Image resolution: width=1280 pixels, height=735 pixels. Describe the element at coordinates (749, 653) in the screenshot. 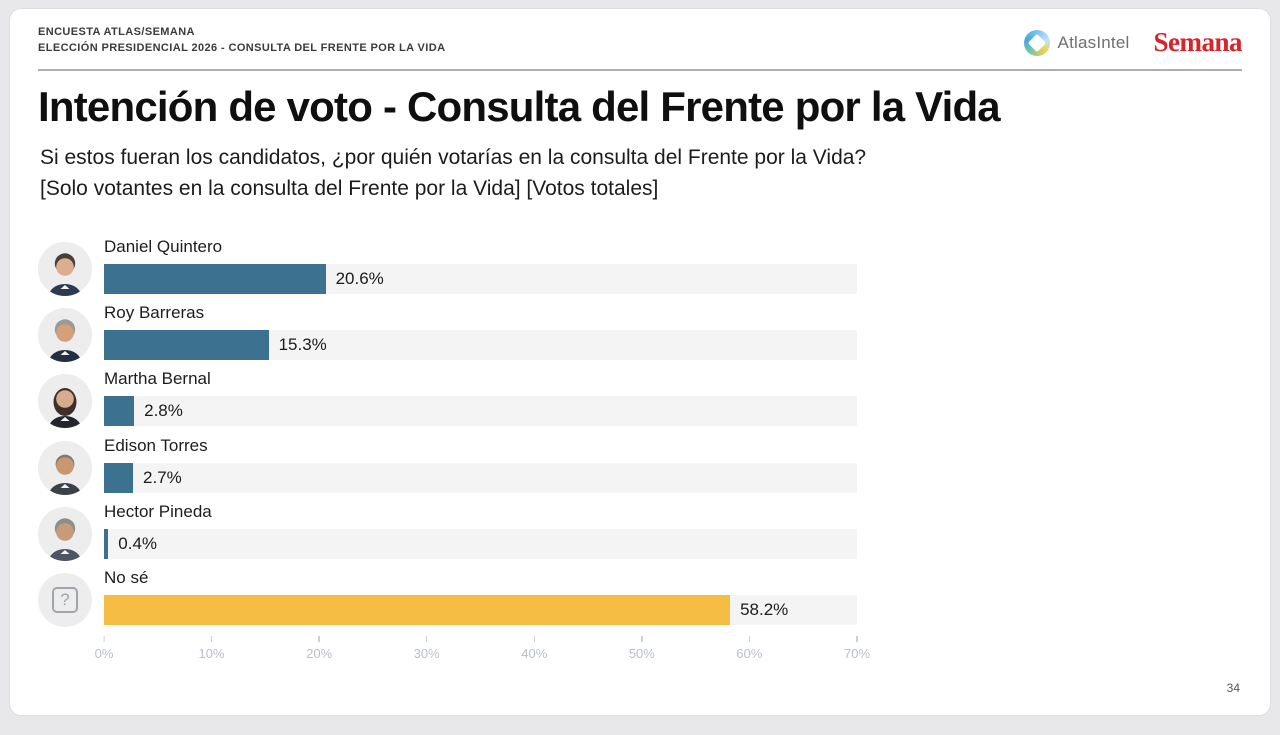

I see `axis-tick-label: 60%` at that location.